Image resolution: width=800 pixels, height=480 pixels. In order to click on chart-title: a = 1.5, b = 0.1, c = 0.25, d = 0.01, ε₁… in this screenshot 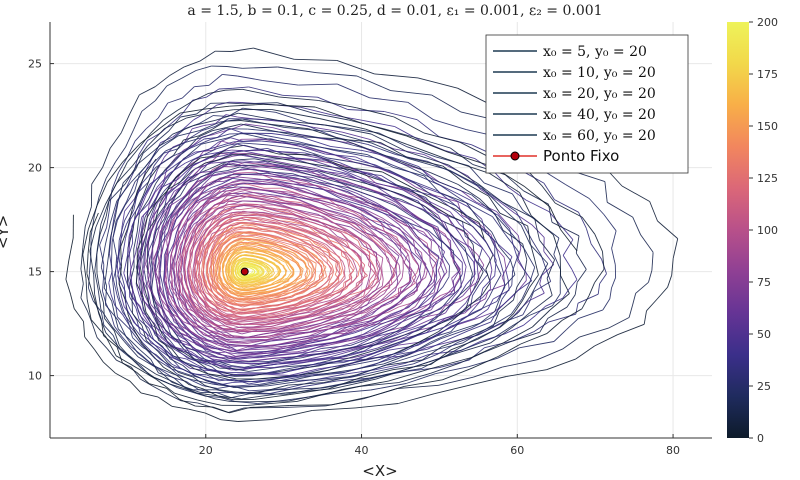, I will do `click(394, 11)`.